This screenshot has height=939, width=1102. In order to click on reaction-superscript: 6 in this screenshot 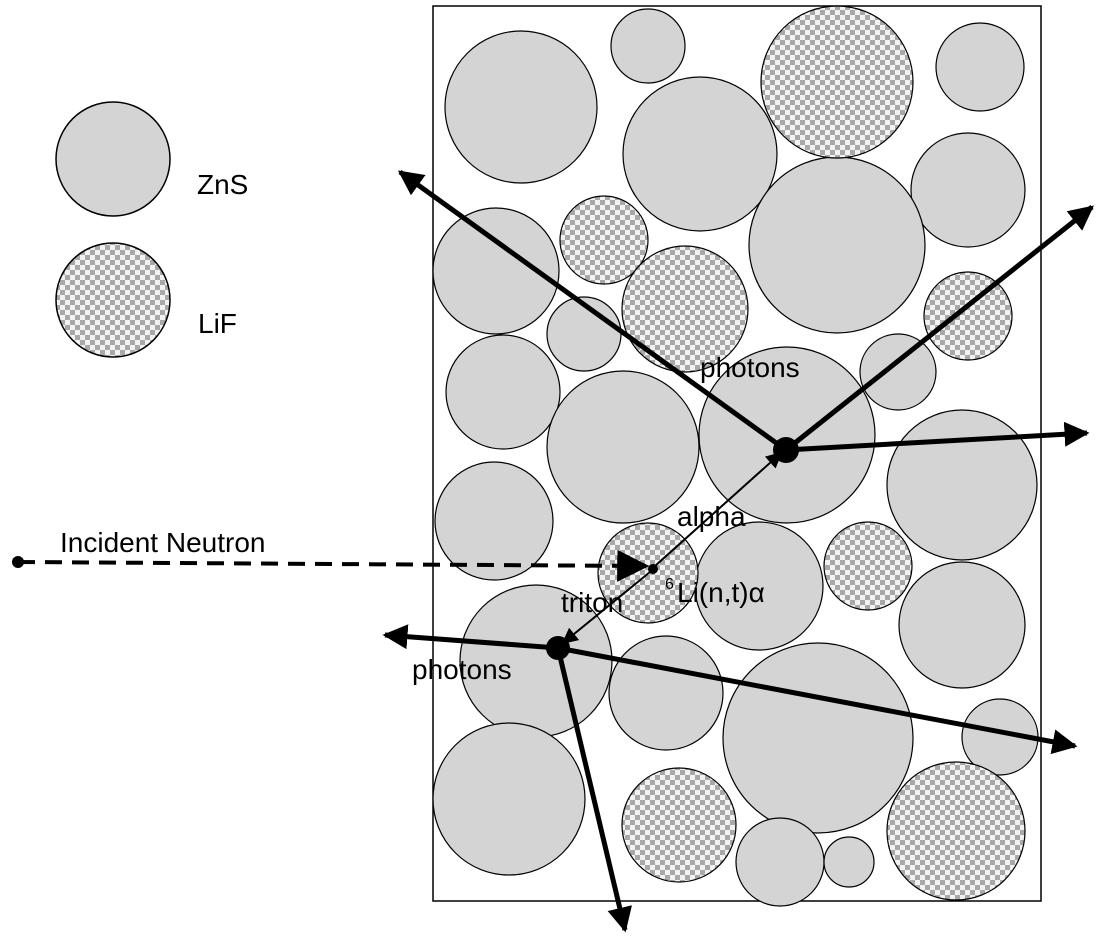, I will do `click(669, 584)`.